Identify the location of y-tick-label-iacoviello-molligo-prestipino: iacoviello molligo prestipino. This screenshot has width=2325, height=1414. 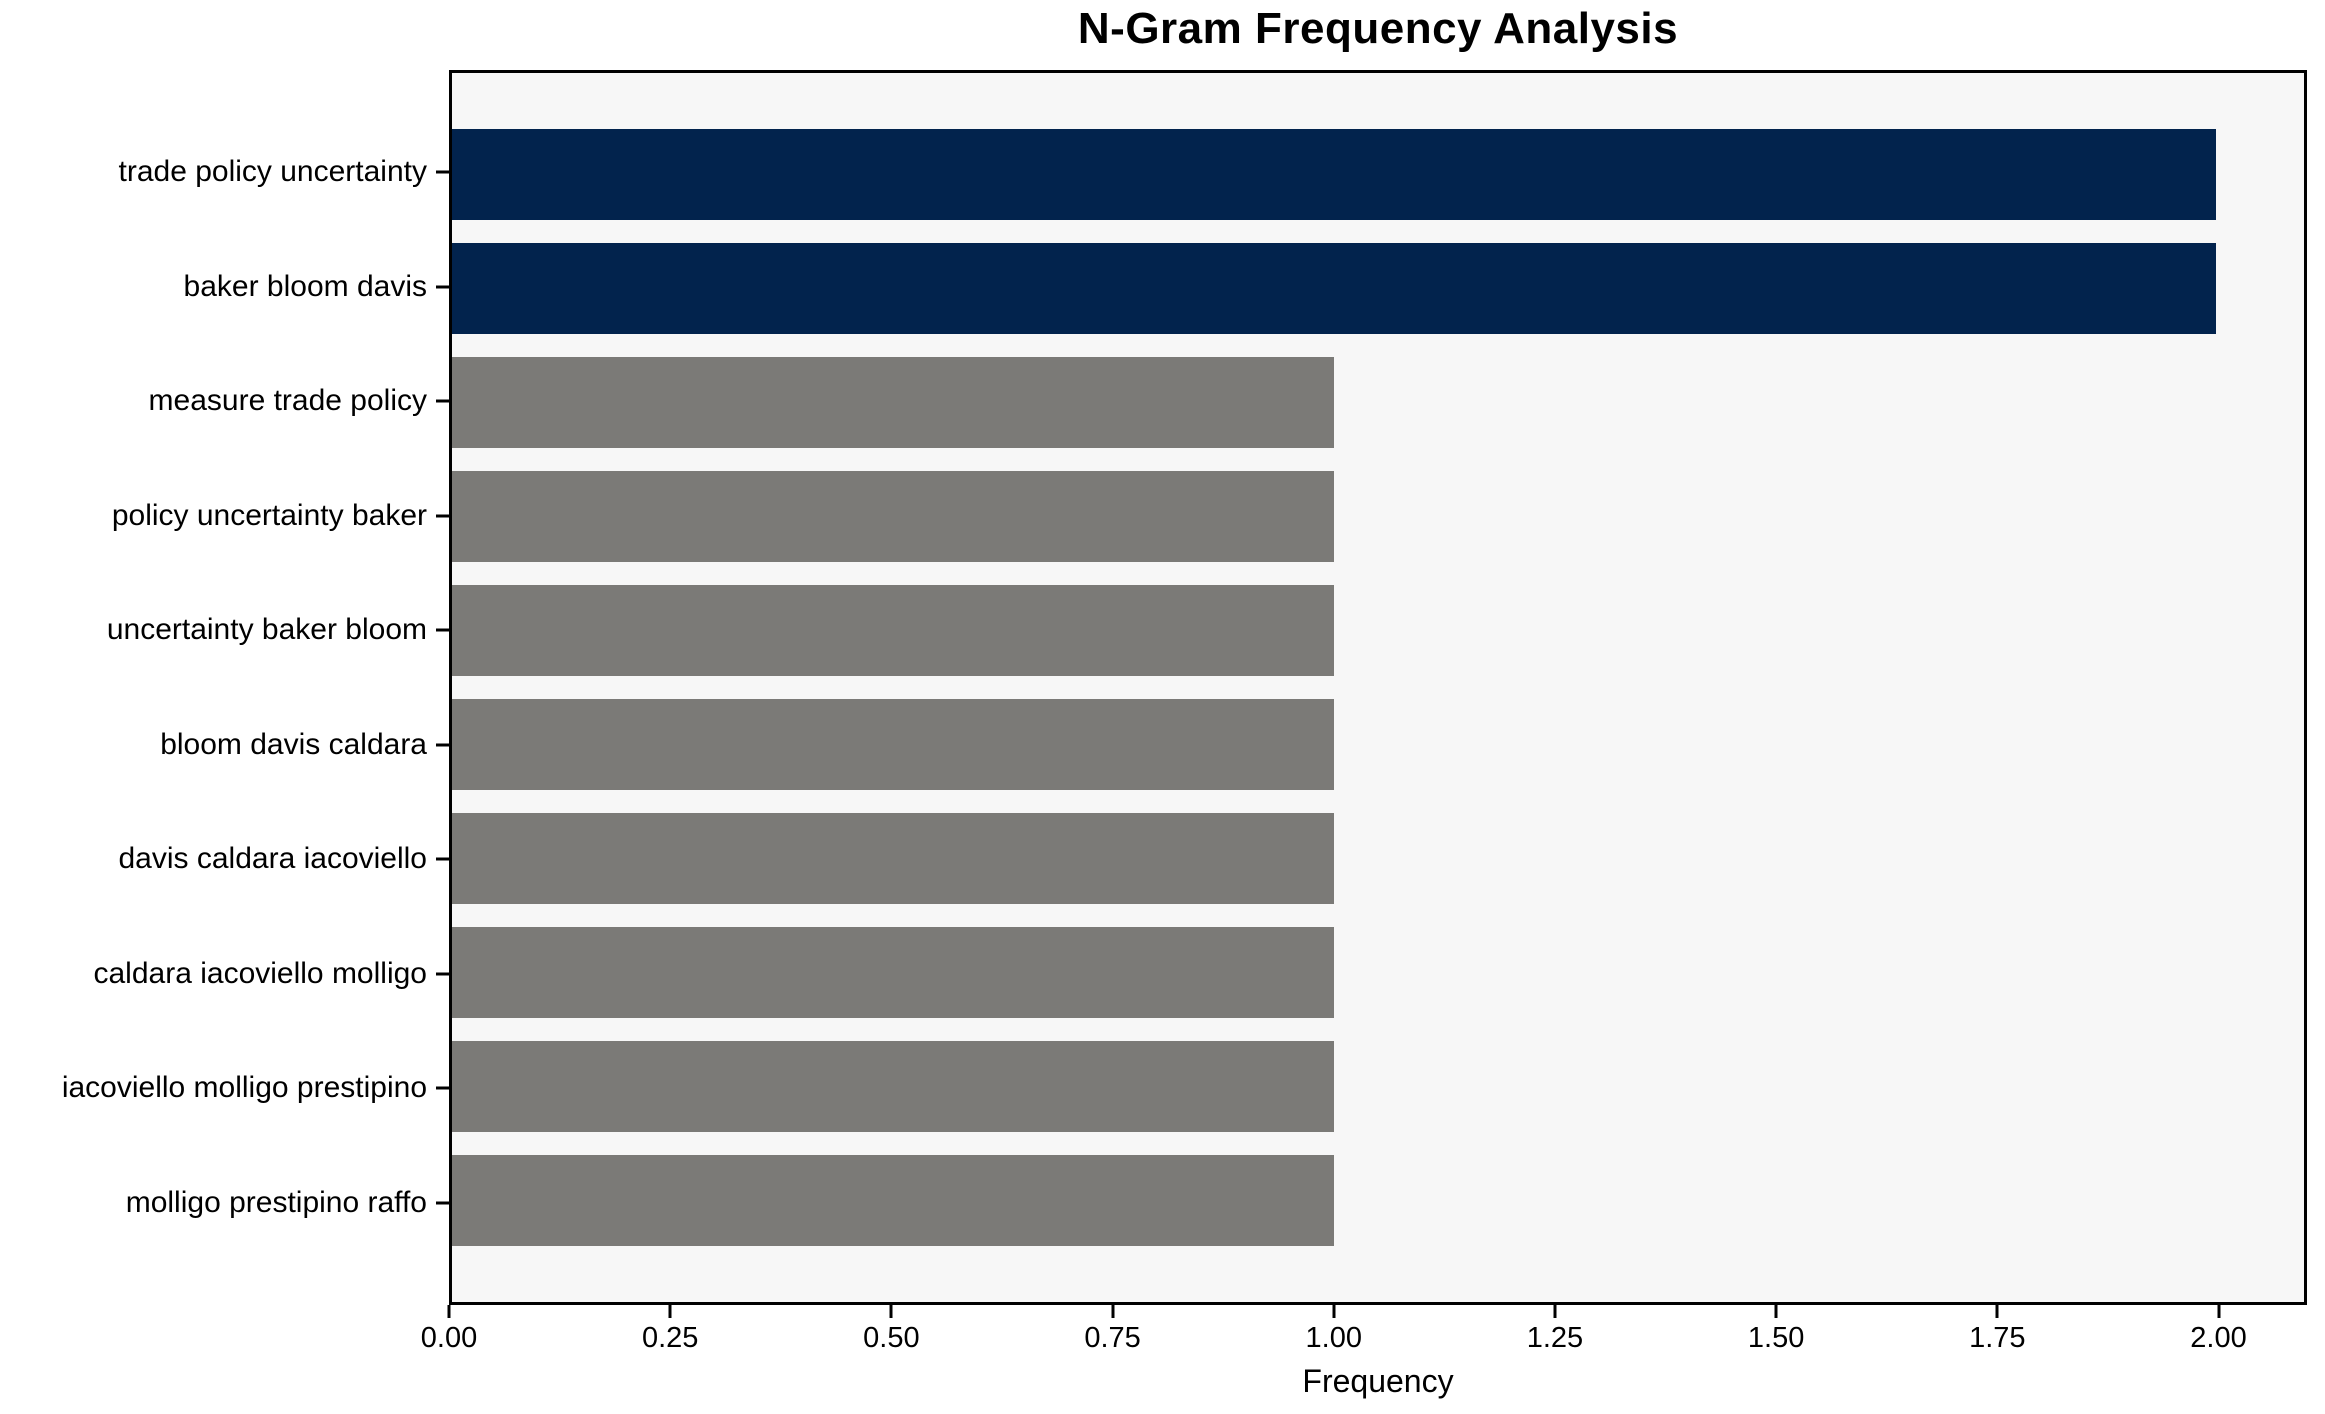
(244, 1088).